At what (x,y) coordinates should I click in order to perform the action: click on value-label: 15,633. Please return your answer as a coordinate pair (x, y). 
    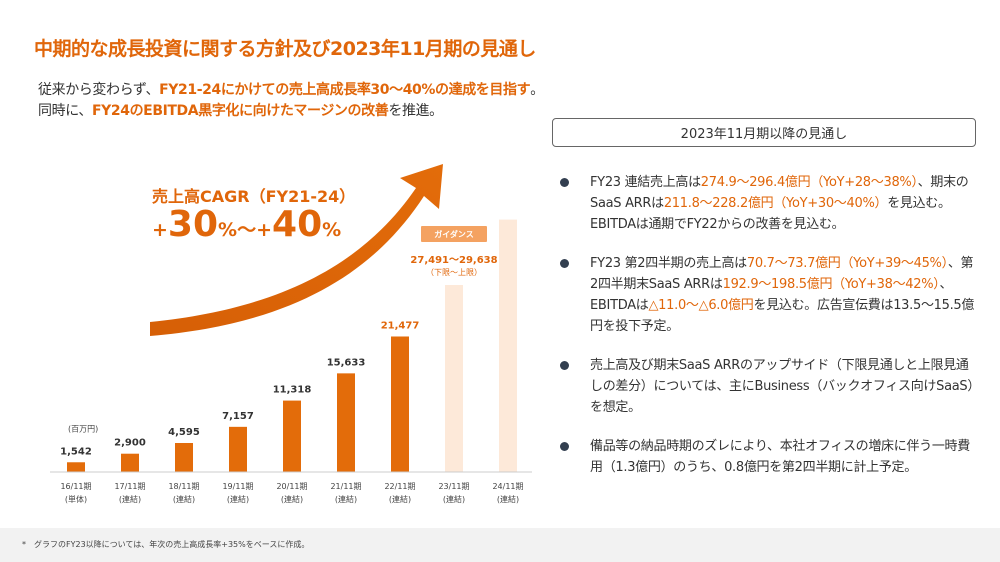
    Looking at the image, I should click on (346, 362).